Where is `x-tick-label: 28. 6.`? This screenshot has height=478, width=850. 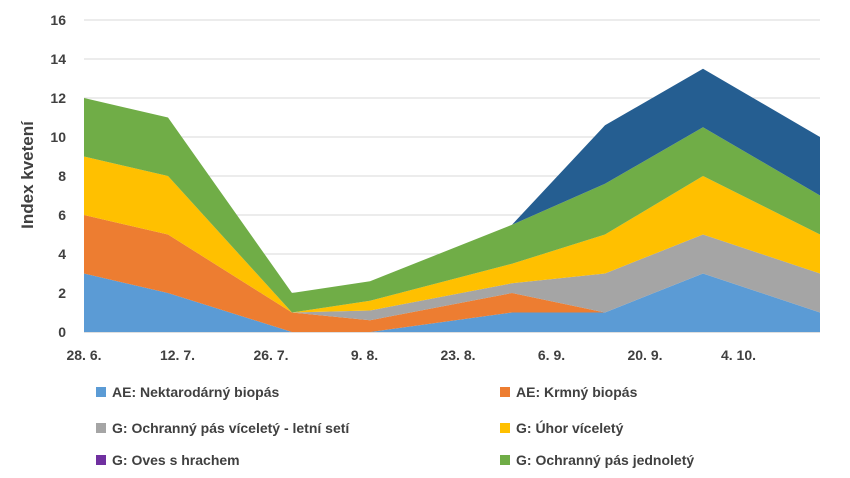
x-tick-label: 28. 6. is located at coordinates (83, 355).